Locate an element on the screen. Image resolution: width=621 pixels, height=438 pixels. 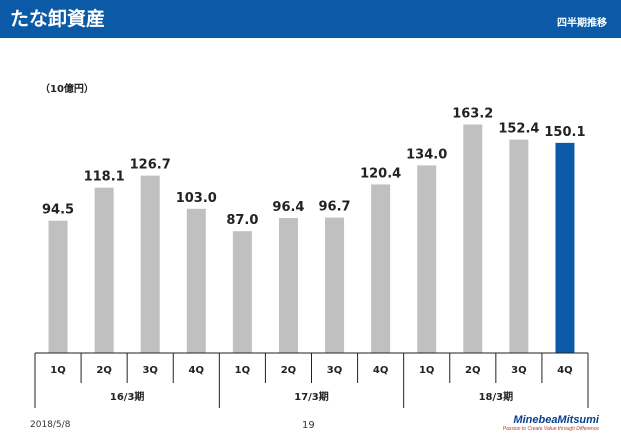
bar-value-label: 103.0 is located at coordinates (196, 198).